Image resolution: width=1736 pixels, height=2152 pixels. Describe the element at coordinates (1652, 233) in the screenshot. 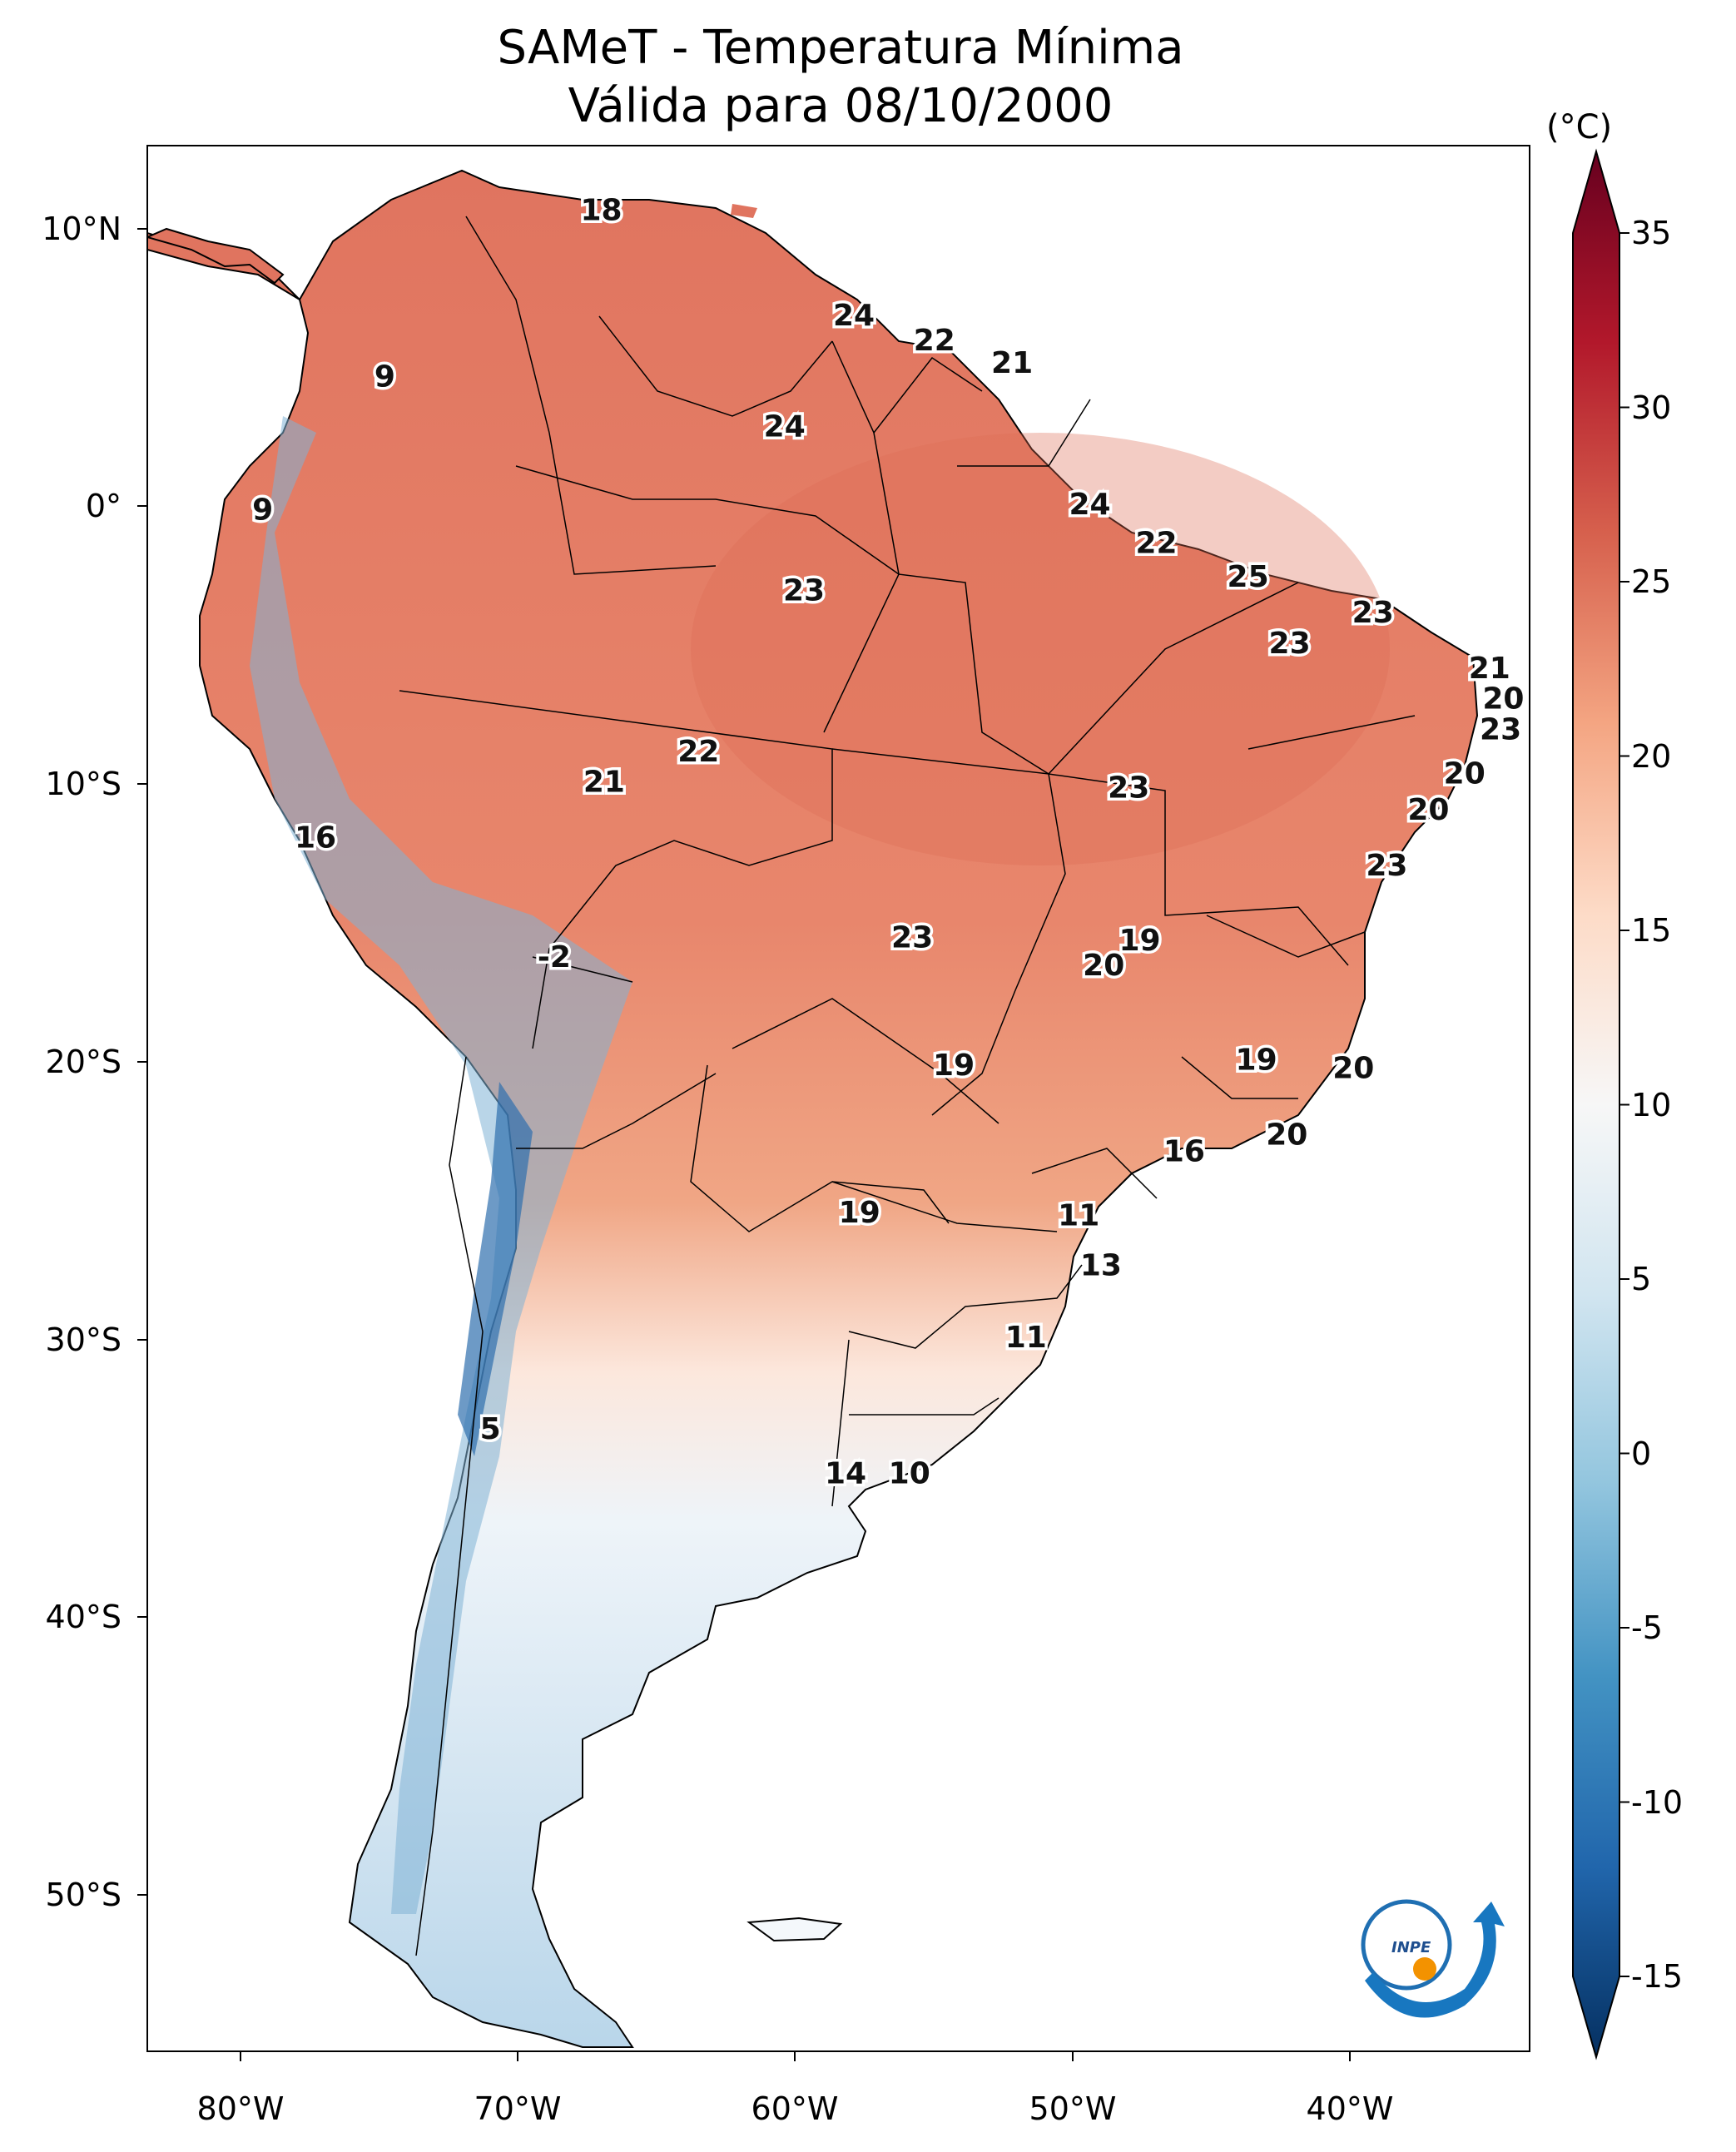

I see `colorbar-tick-label: 35` at that location.